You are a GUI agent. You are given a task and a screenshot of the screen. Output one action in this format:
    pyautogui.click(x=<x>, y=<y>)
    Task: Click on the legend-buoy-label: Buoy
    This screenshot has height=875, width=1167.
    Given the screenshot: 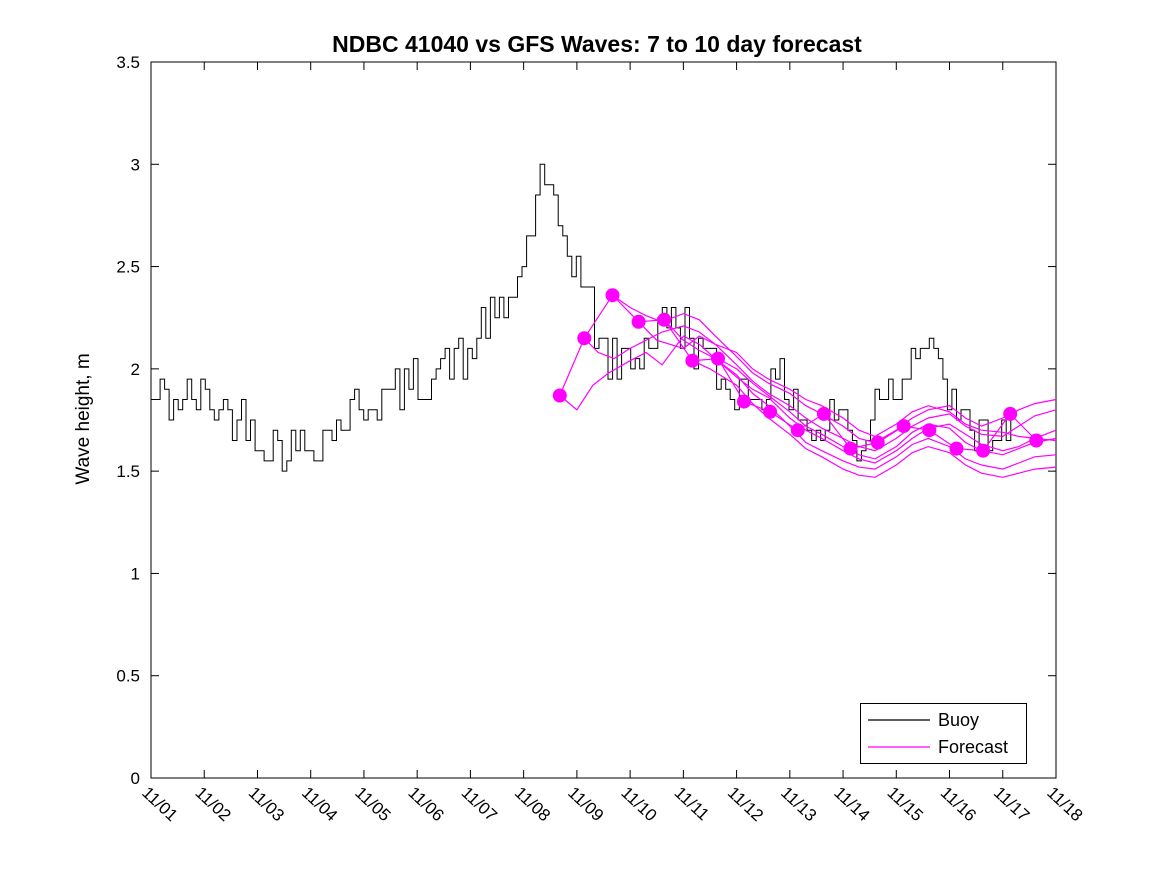 What is the action you would take?
    pyautogui.click(x=958, y=720)
    